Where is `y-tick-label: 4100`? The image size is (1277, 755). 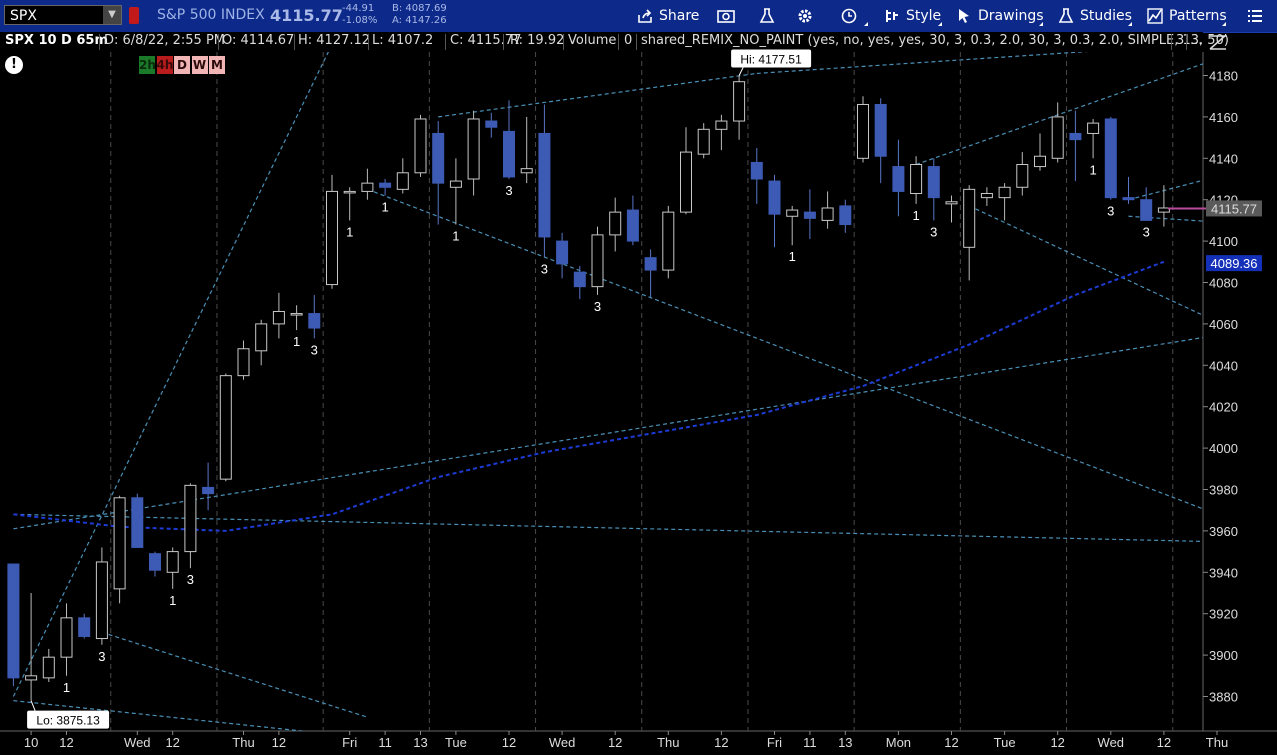 y-tick-label: 4100 is located at coordinates (1223, 241).